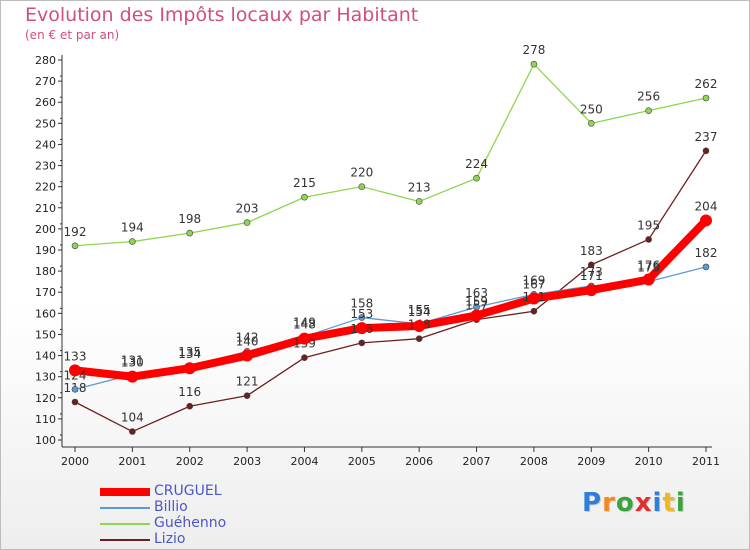 Image resolution: width=750 pixels, height=550 pixels. What do you see at coordinates (247, 209) in the screenshot?
I see `data-label-guéhenno: 203` at bounding box center [247, 209].